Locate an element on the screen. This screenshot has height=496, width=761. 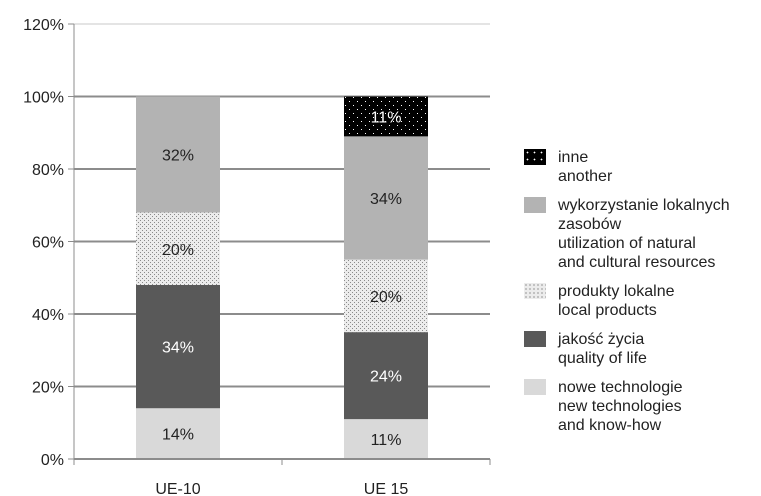
data-label: 24% is located at coordinates (386, 377).